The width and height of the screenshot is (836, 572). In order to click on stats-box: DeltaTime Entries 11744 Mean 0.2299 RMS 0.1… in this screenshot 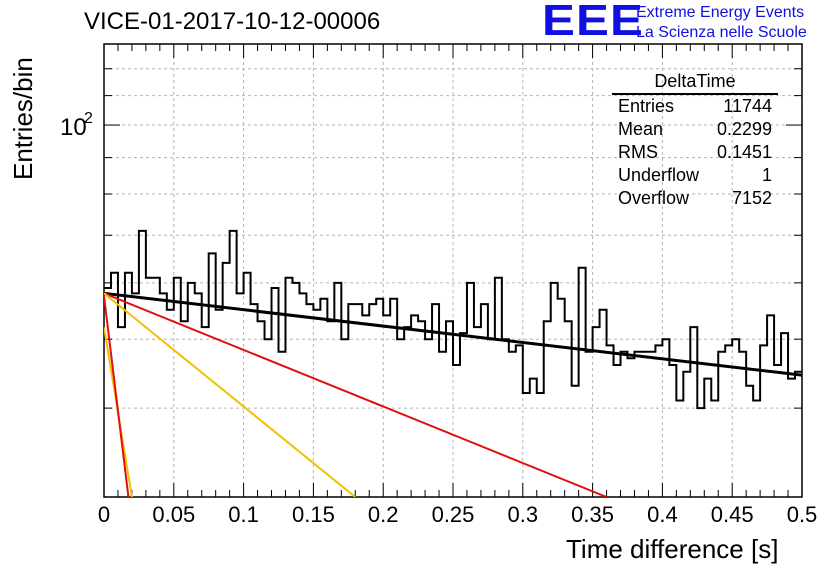, I will do `click(695, 141)`.